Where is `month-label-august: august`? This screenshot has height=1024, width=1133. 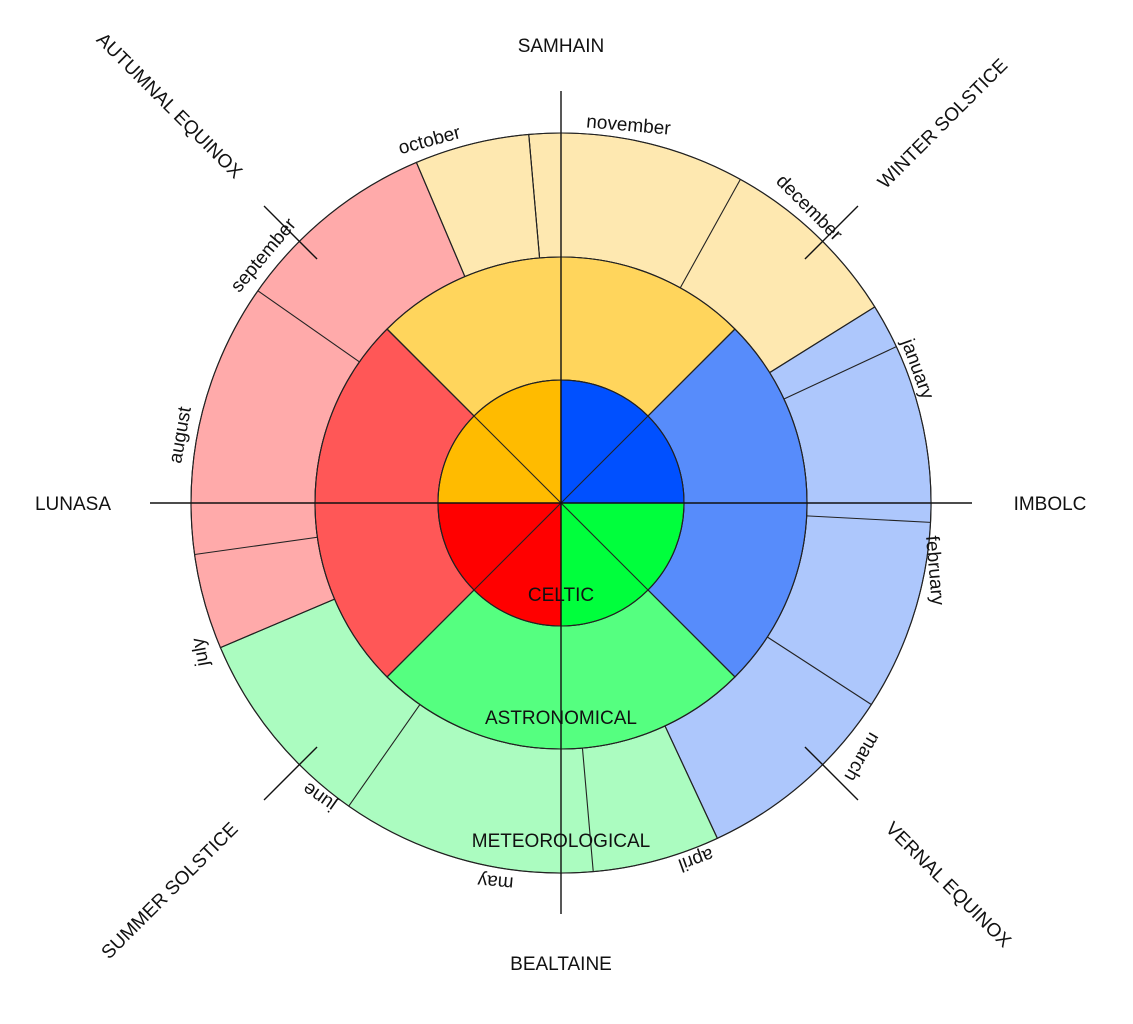 month-label-august: august is located at coordinates (180, 434).